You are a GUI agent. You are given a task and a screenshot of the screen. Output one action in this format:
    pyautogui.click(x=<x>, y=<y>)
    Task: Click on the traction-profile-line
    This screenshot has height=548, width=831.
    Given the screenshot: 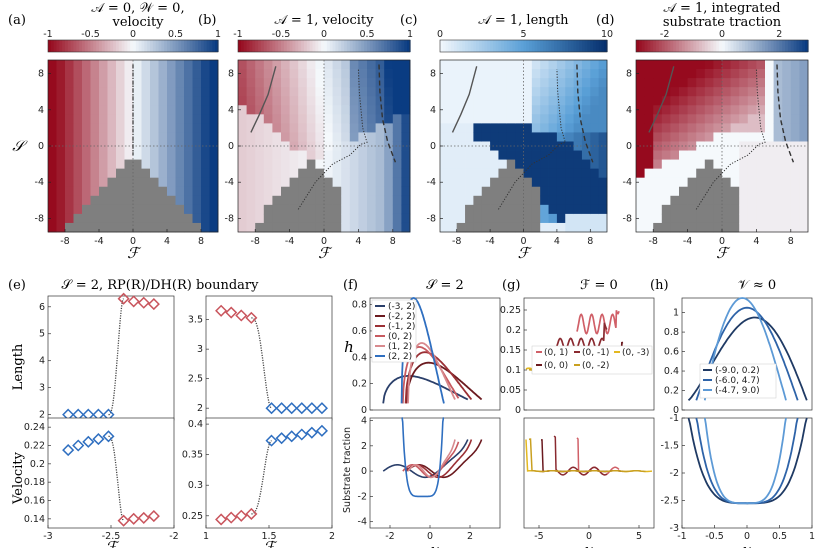 What is the action you would take?
    pyautogui.click(x=745, y=461)
    